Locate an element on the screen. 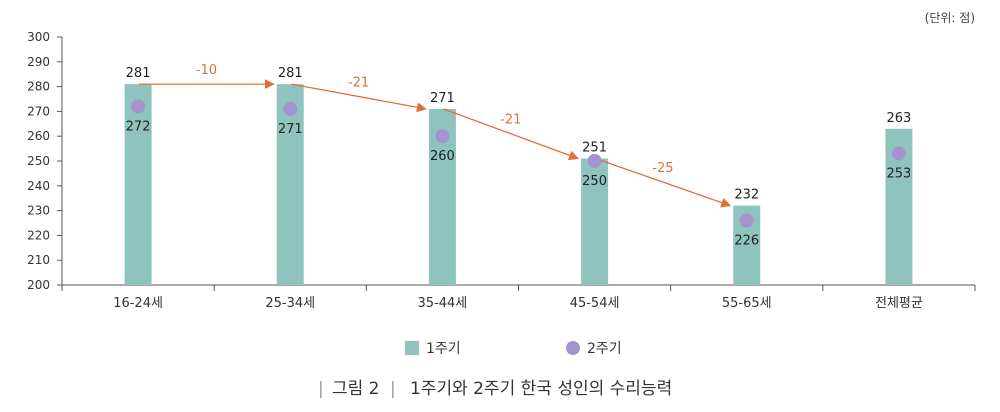  point-value-label: 271 is located at coordinates (290, 129).